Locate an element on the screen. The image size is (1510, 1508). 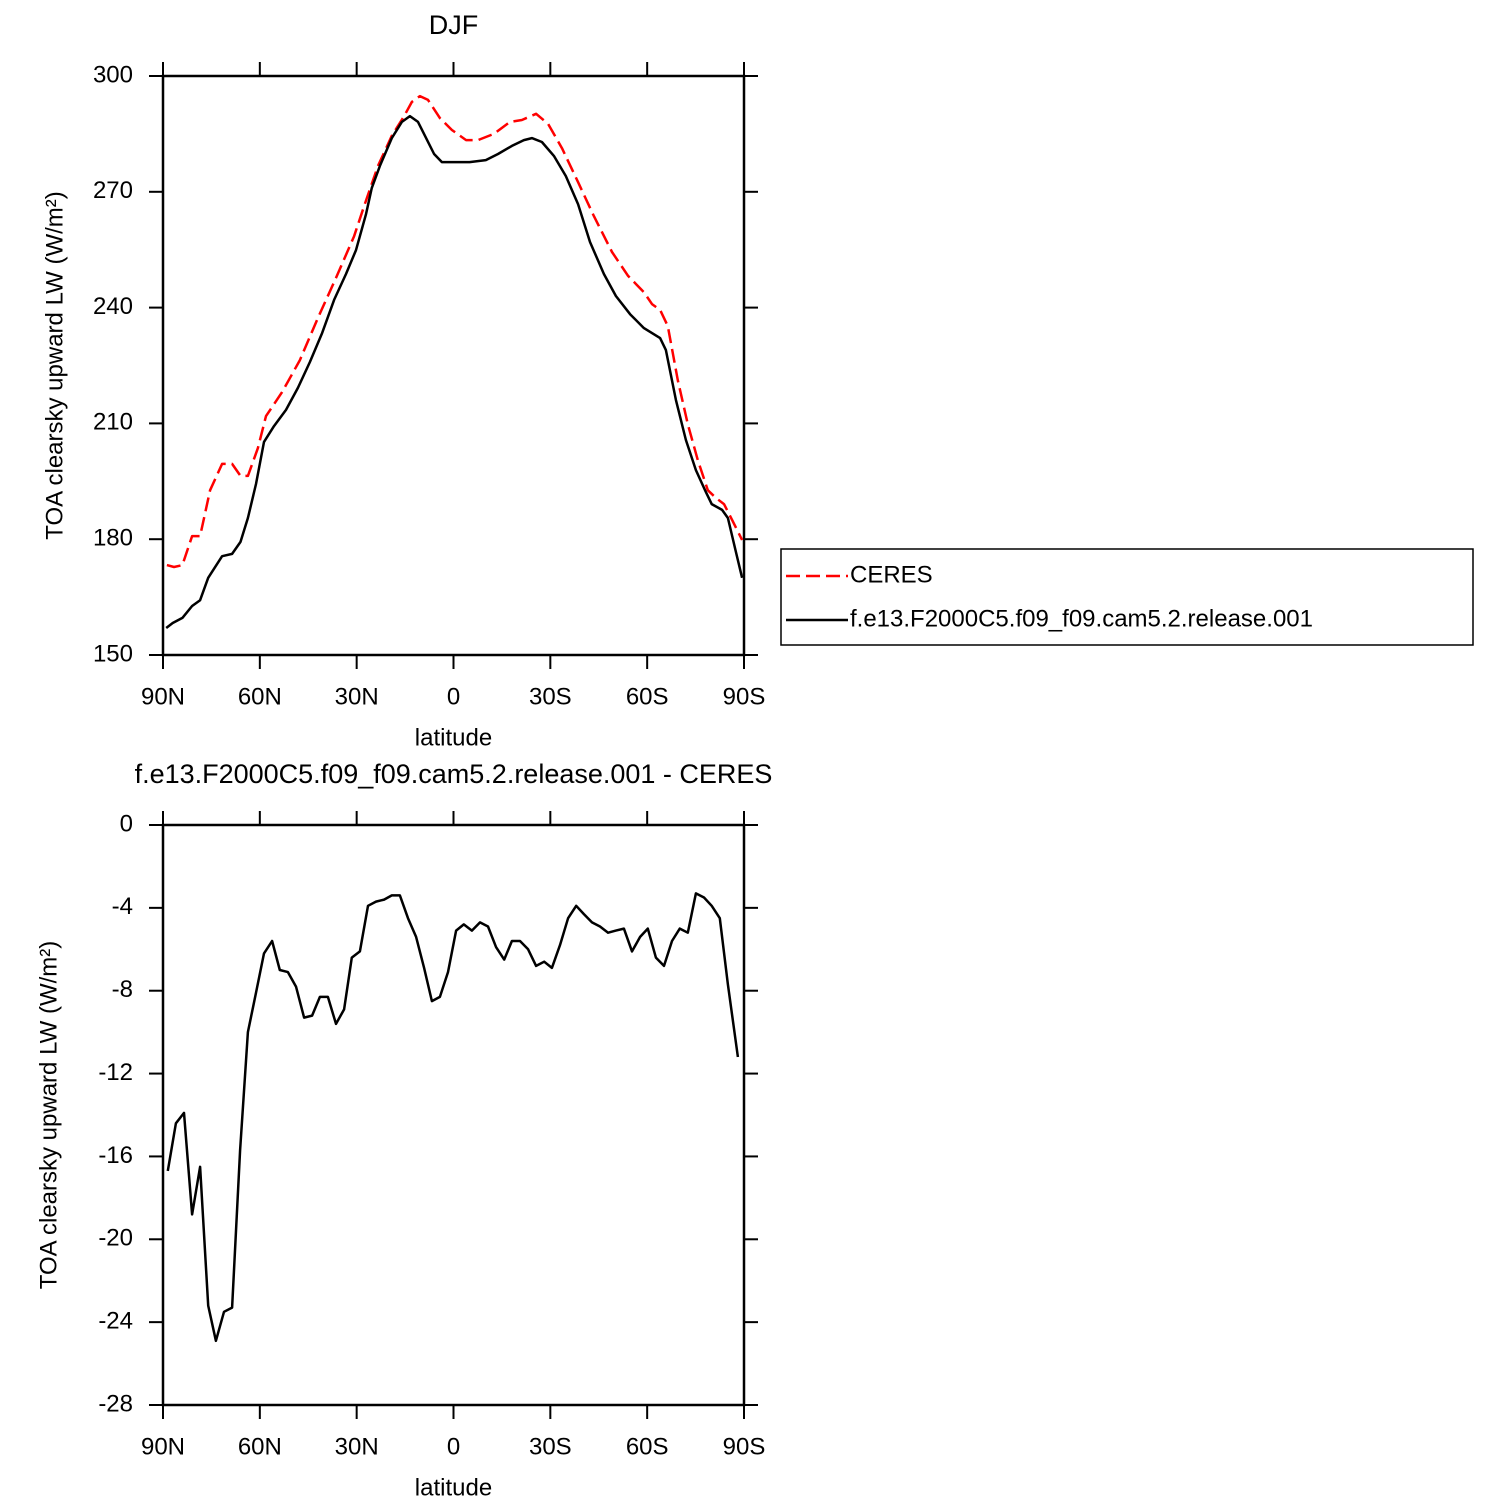
y-tick-label: 300 is located at coordinates (113, 74).